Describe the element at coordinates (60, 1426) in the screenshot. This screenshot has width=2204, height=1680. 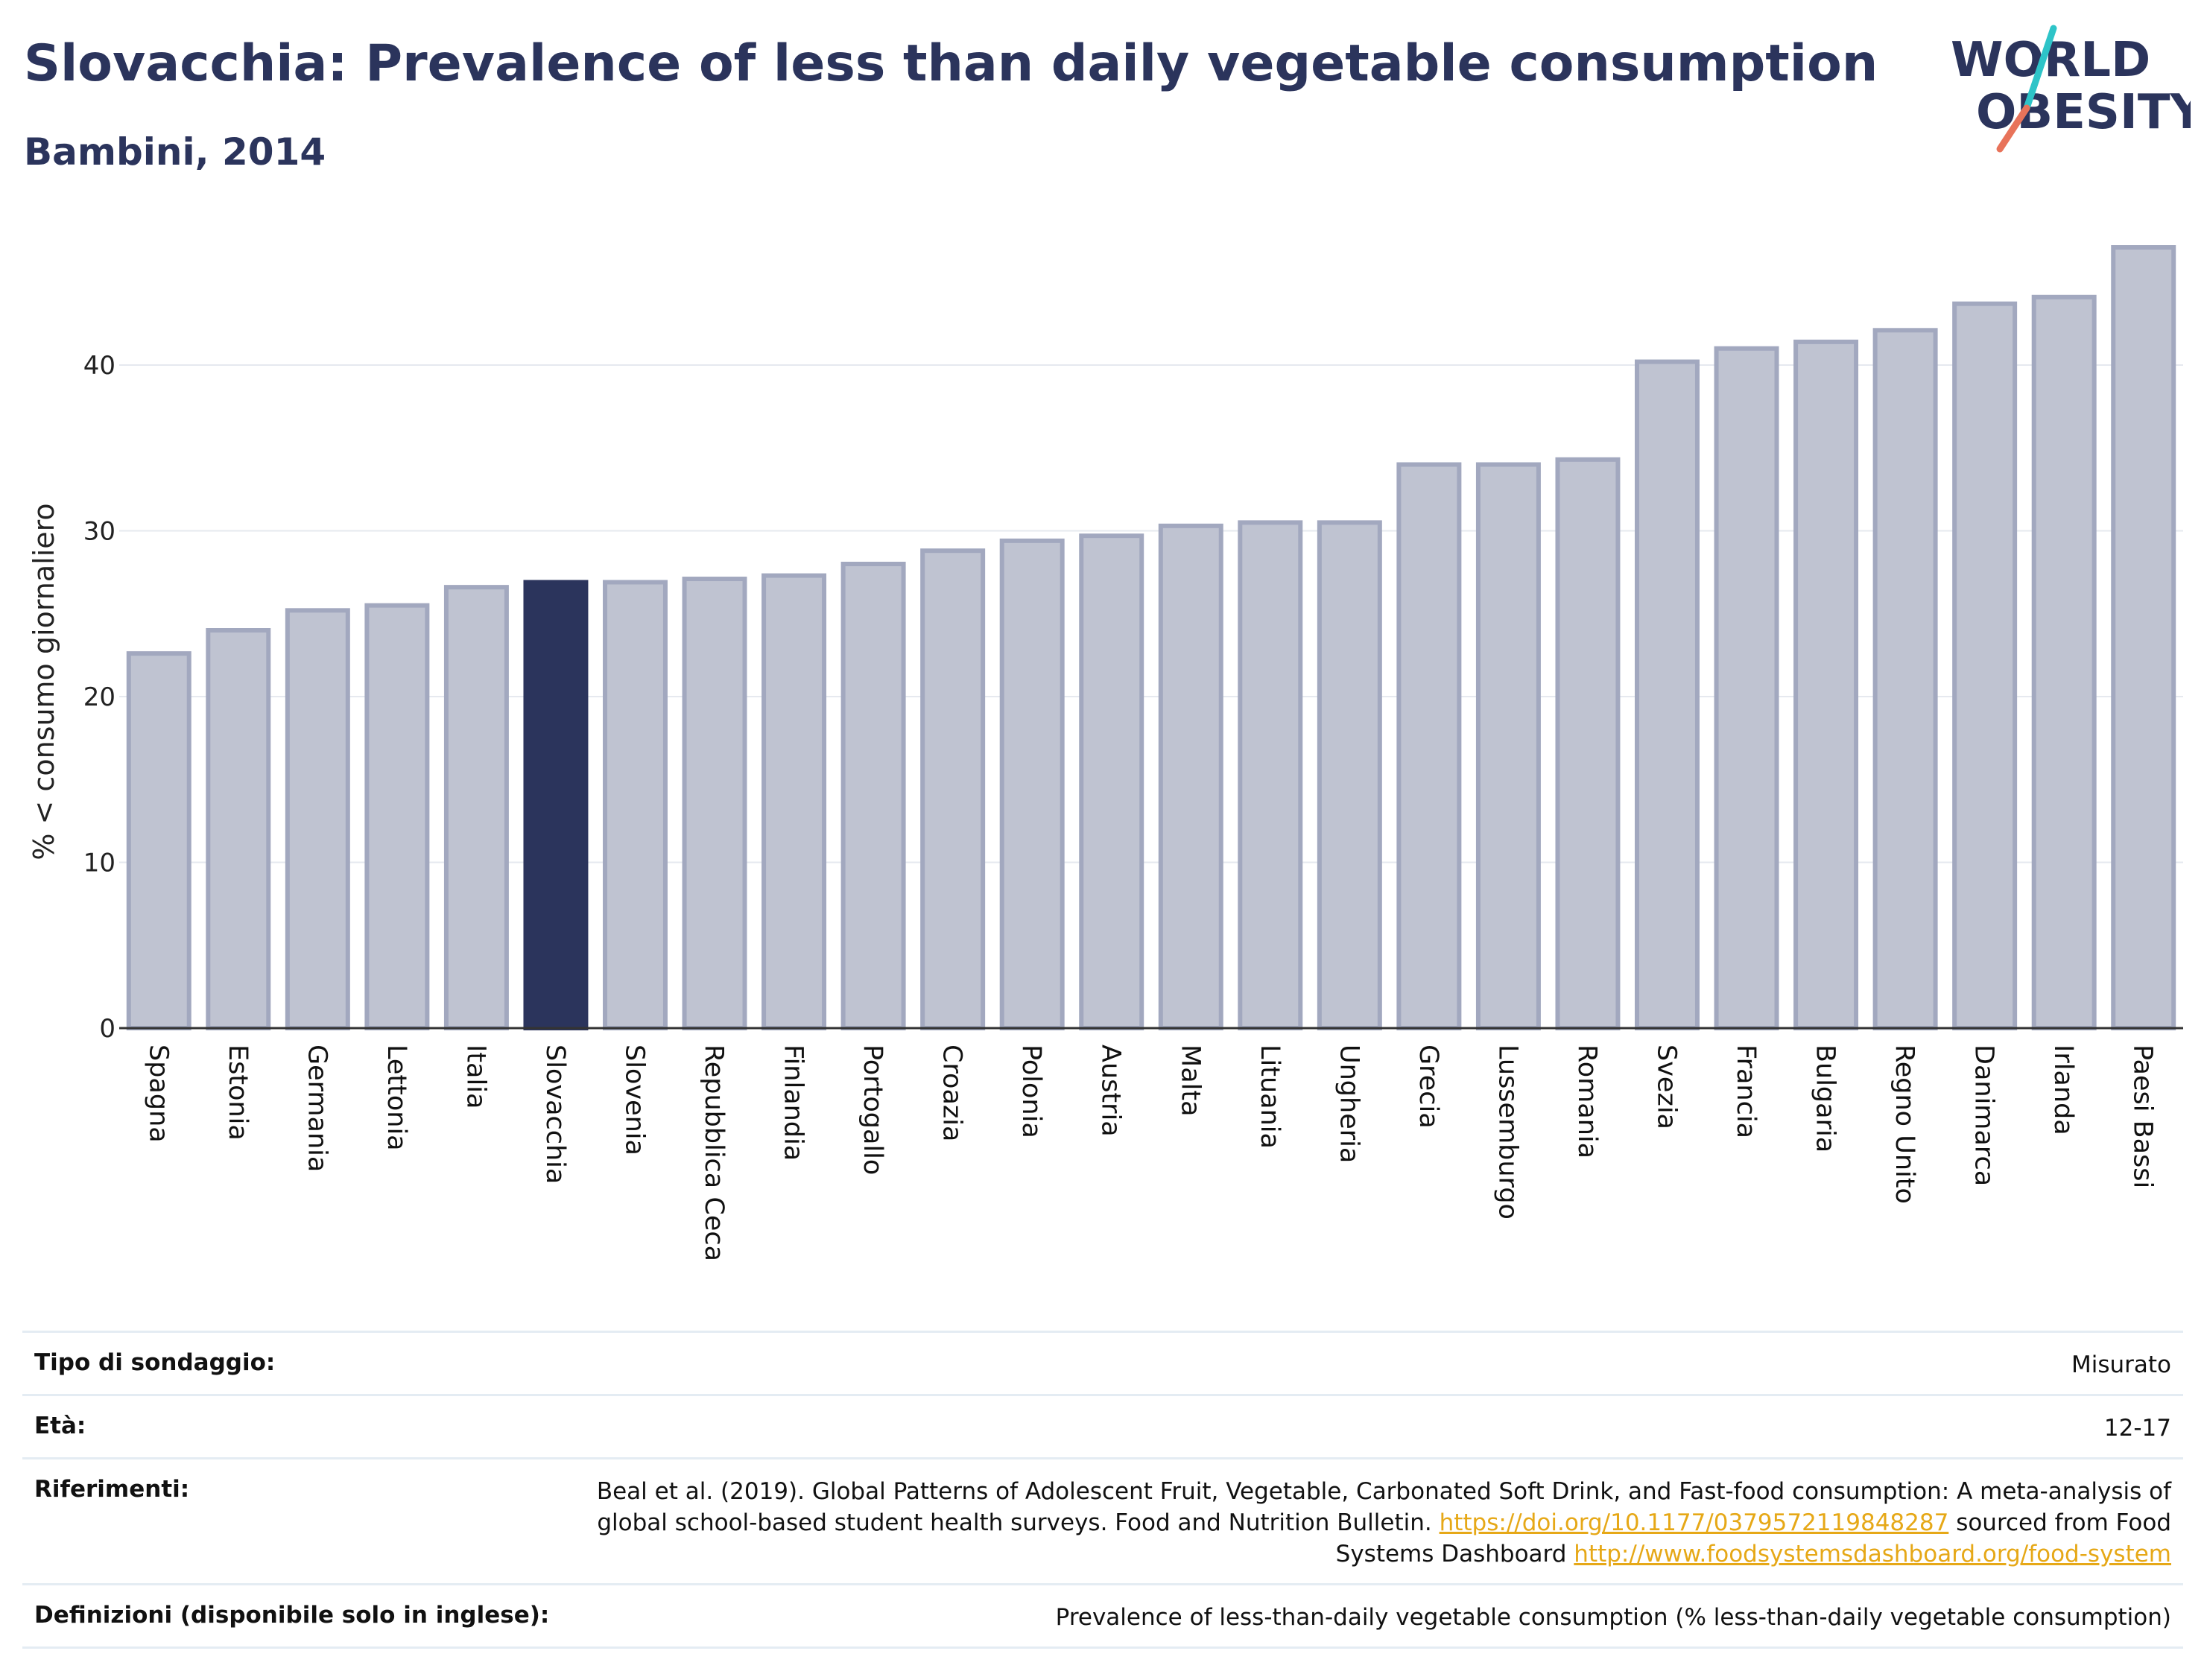
I see `age-label: Età:` at that location.